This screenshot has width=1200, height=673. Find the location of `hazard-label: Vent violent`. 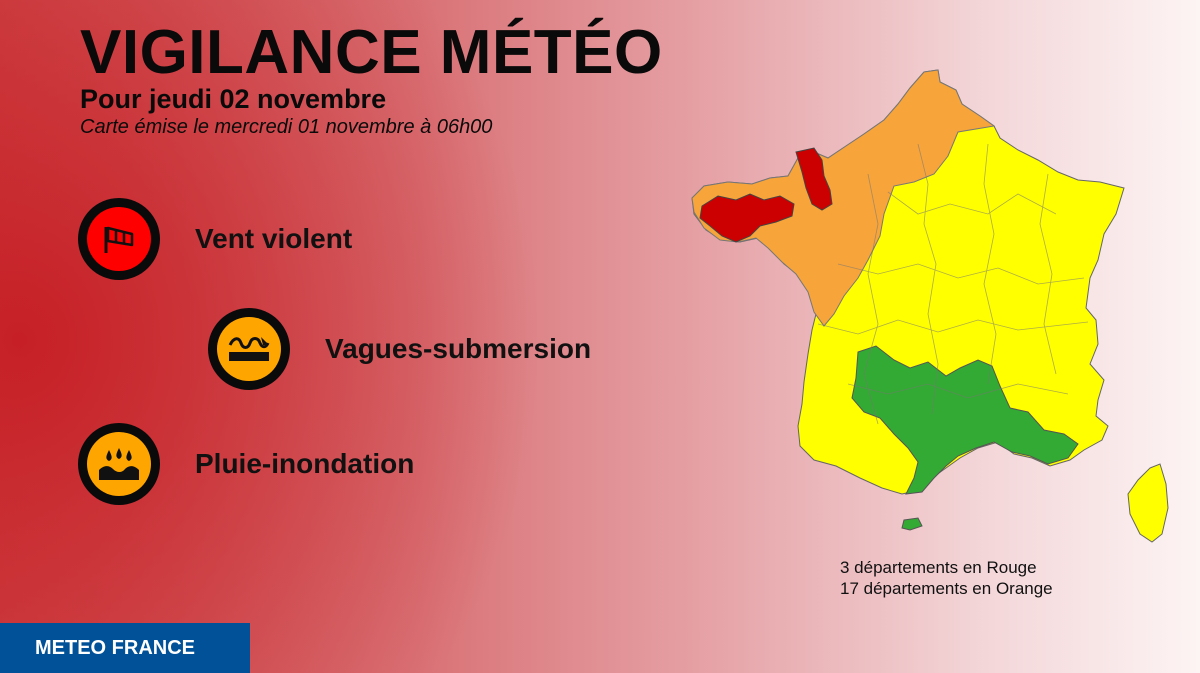

hazard-label: Vent violent is located at coordinates (274, 238).